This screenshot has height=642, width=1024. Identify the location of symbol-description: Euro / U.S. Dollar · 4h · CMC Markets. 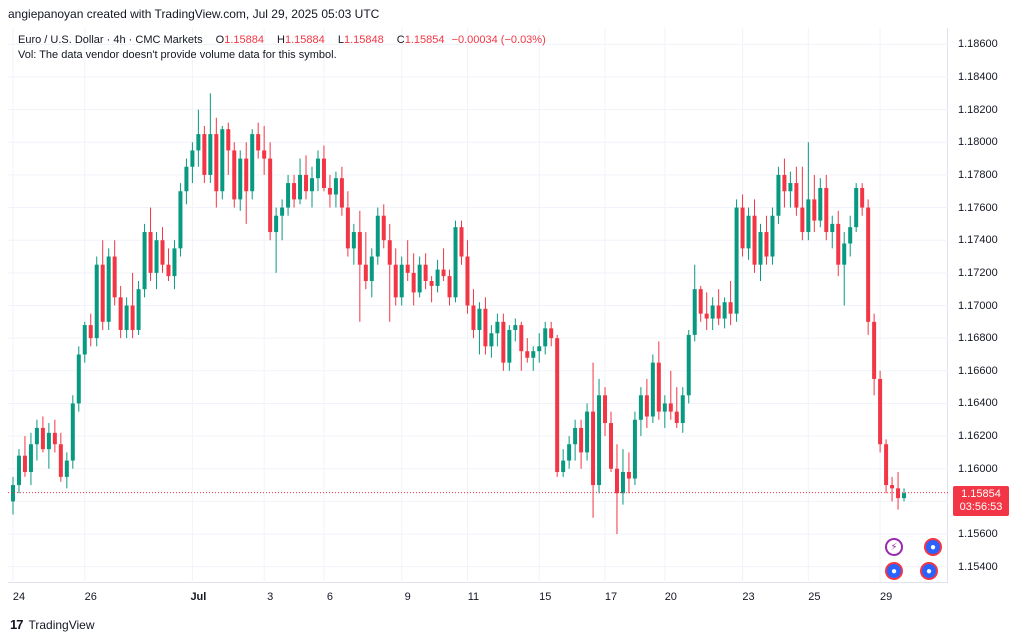
(110, 40).